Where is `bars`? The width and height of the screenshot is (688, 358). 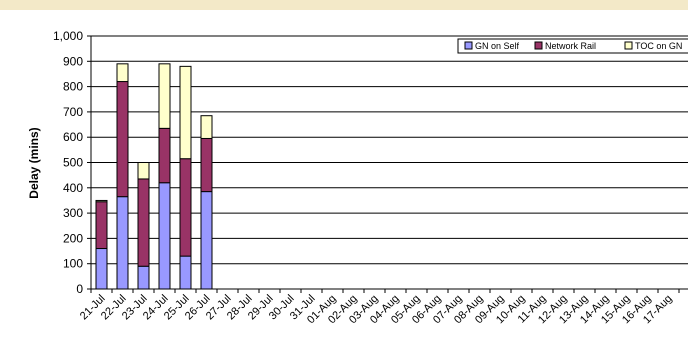 bars is located at coordinates (154, 176).